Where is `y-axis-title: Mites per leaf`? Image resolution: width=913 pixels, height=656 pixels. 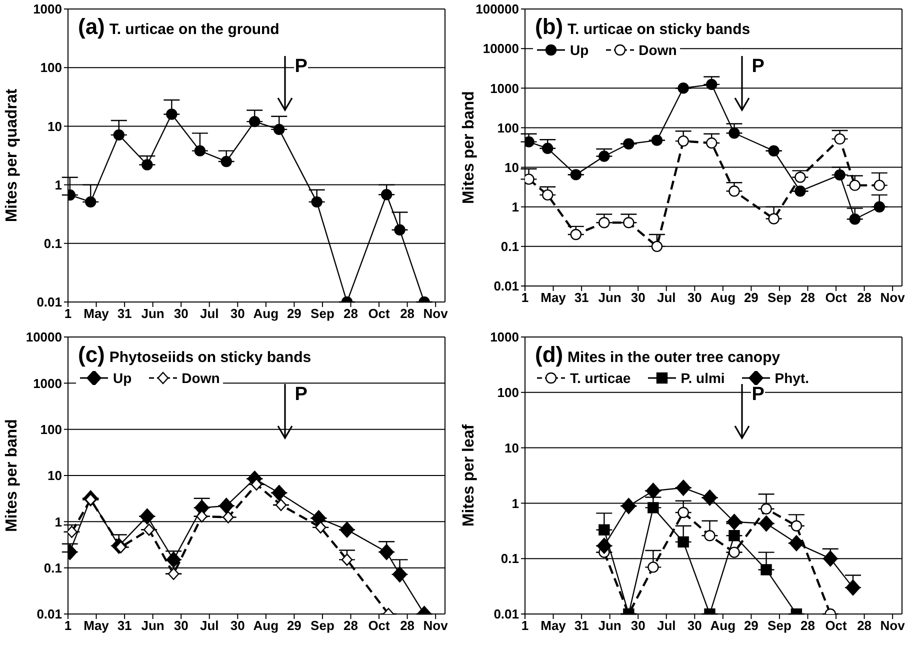
y-axis-title: Mites per leaf is located at coordinates (469, 475).